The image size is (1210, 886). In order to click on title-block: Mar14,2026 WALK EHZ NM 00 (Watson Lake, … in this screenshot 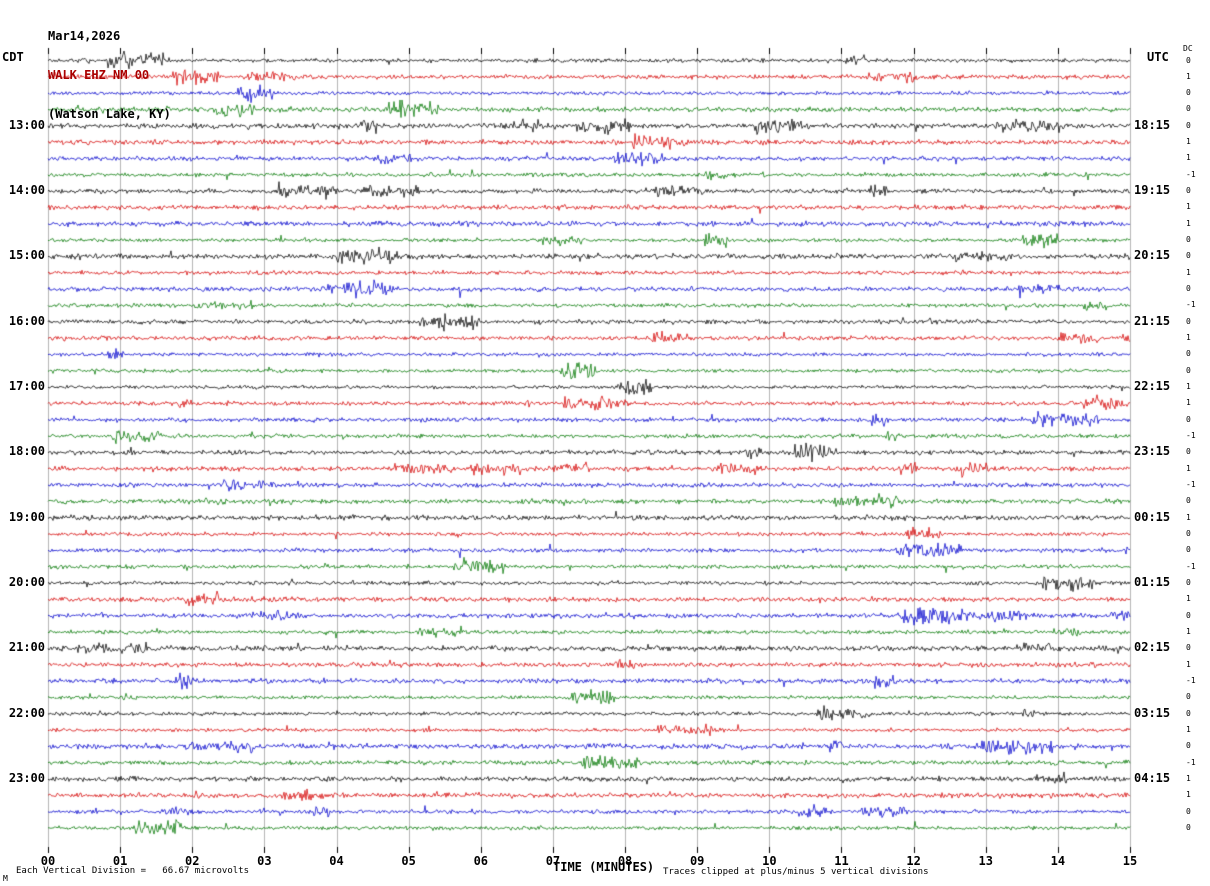, I will do `click(109, 75)`.